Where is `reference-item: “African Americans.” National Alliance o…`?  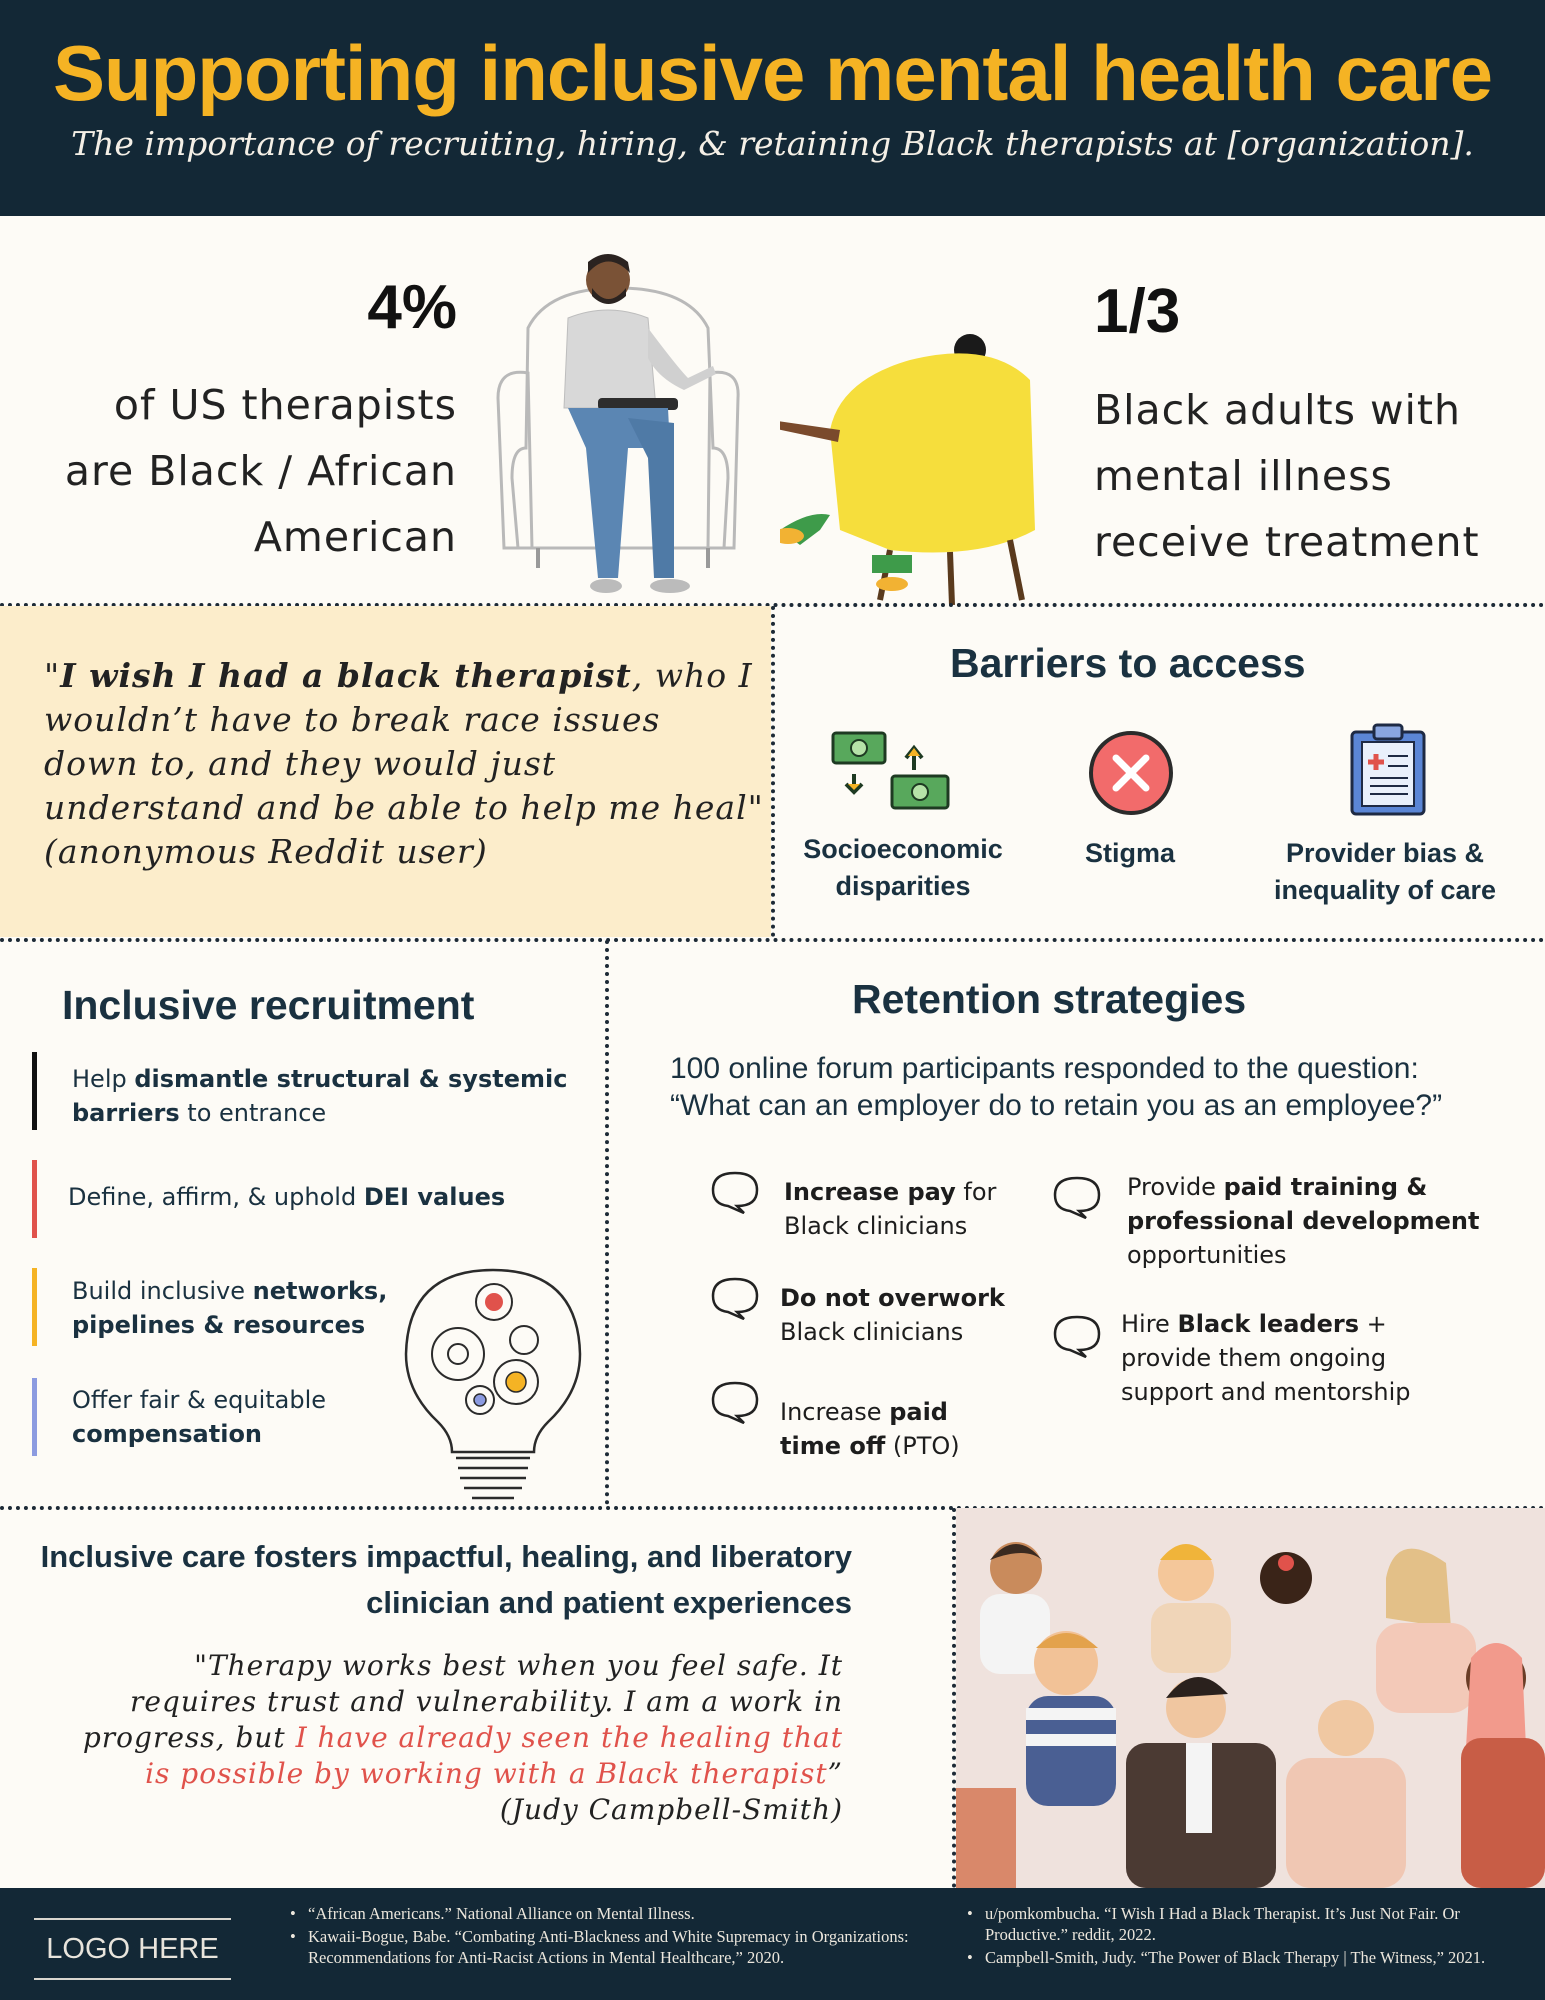 reference-item: “African Americans.” National Alliance o… is located at coordinates (600, 1913).